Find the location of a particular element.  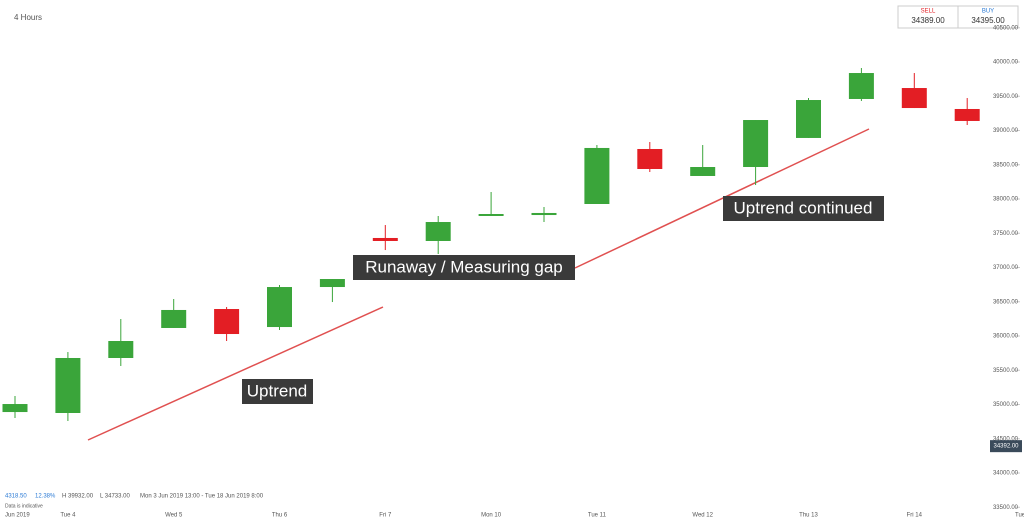

y-tick-label: 39500.00 is located at coordinates (1006, 97).